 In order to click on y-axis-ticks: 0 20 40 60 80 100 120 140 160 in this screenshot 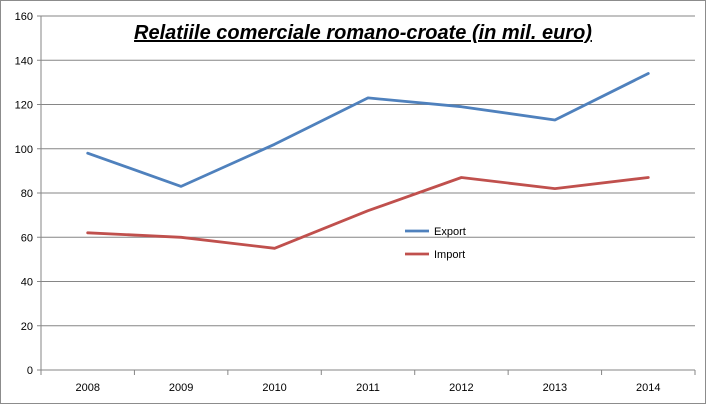, I will do `click(24, 194)`.